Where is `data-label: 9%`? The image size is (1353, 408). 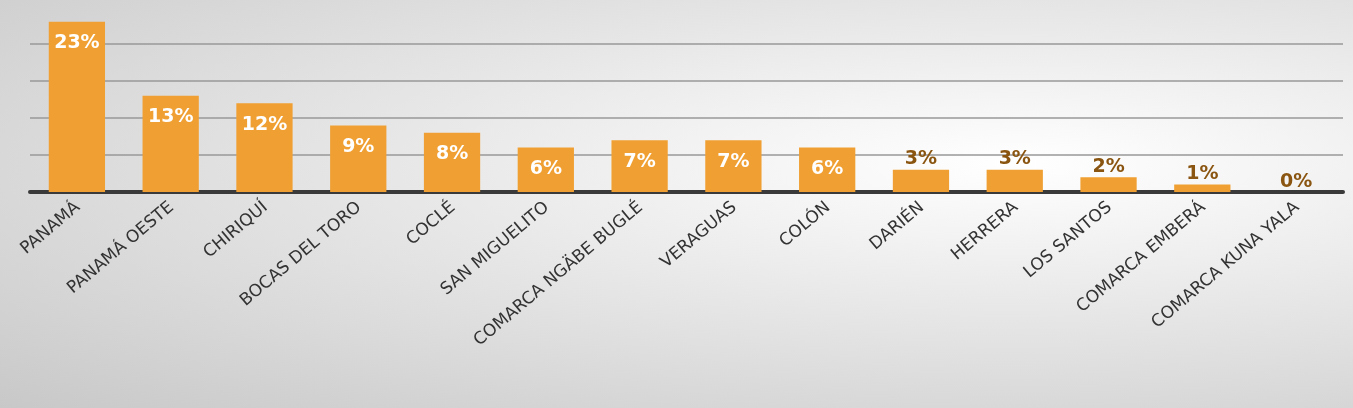
data-label: 9% is located at coordinates (358, 144).